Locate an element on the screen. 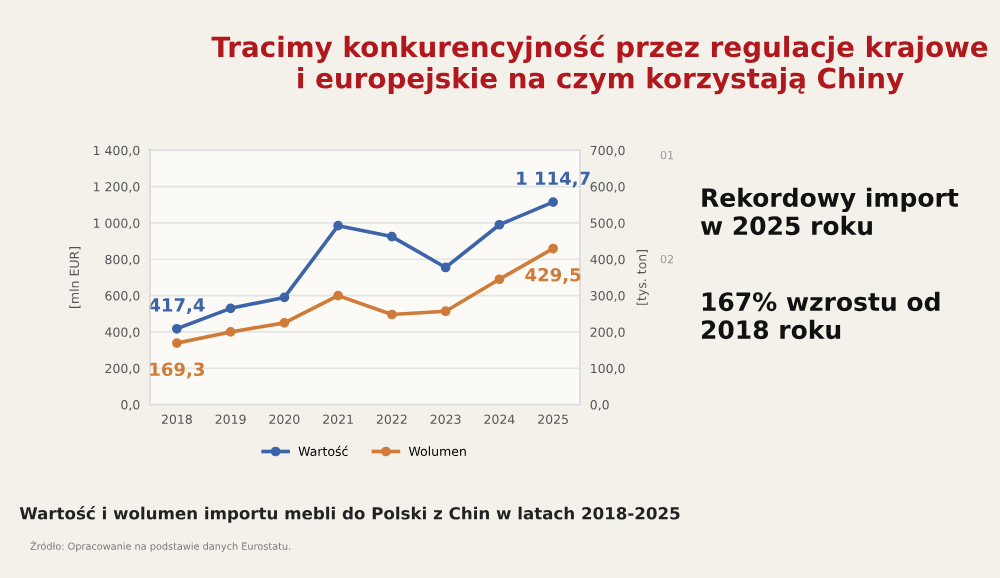 The image size is (1000, 578). text: Wartość i wolumen importu mebli do Polski z Chin w latach 2018-2025 is located at coordinates (349, 514).